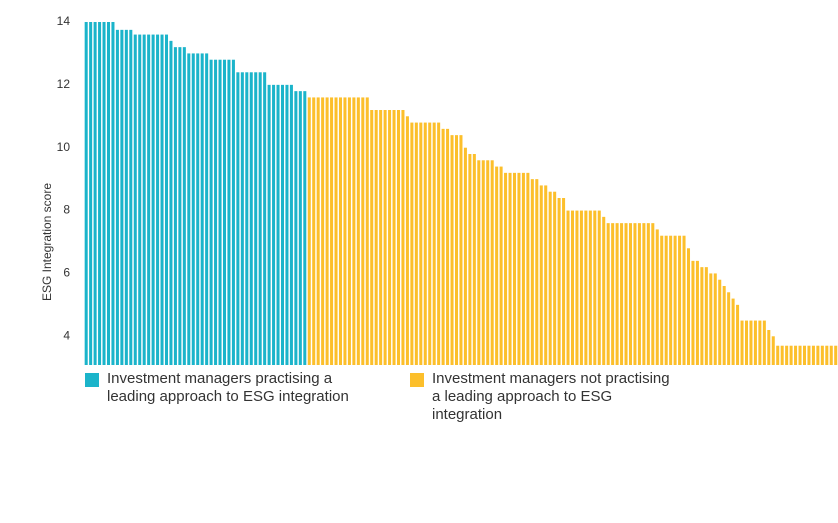 The height and width of the screenshot is (523, 838). What do you see at coordinates (66, 273) in the screenshot?
I see `y-tick-label: 6` at bounding box center [66, 273].